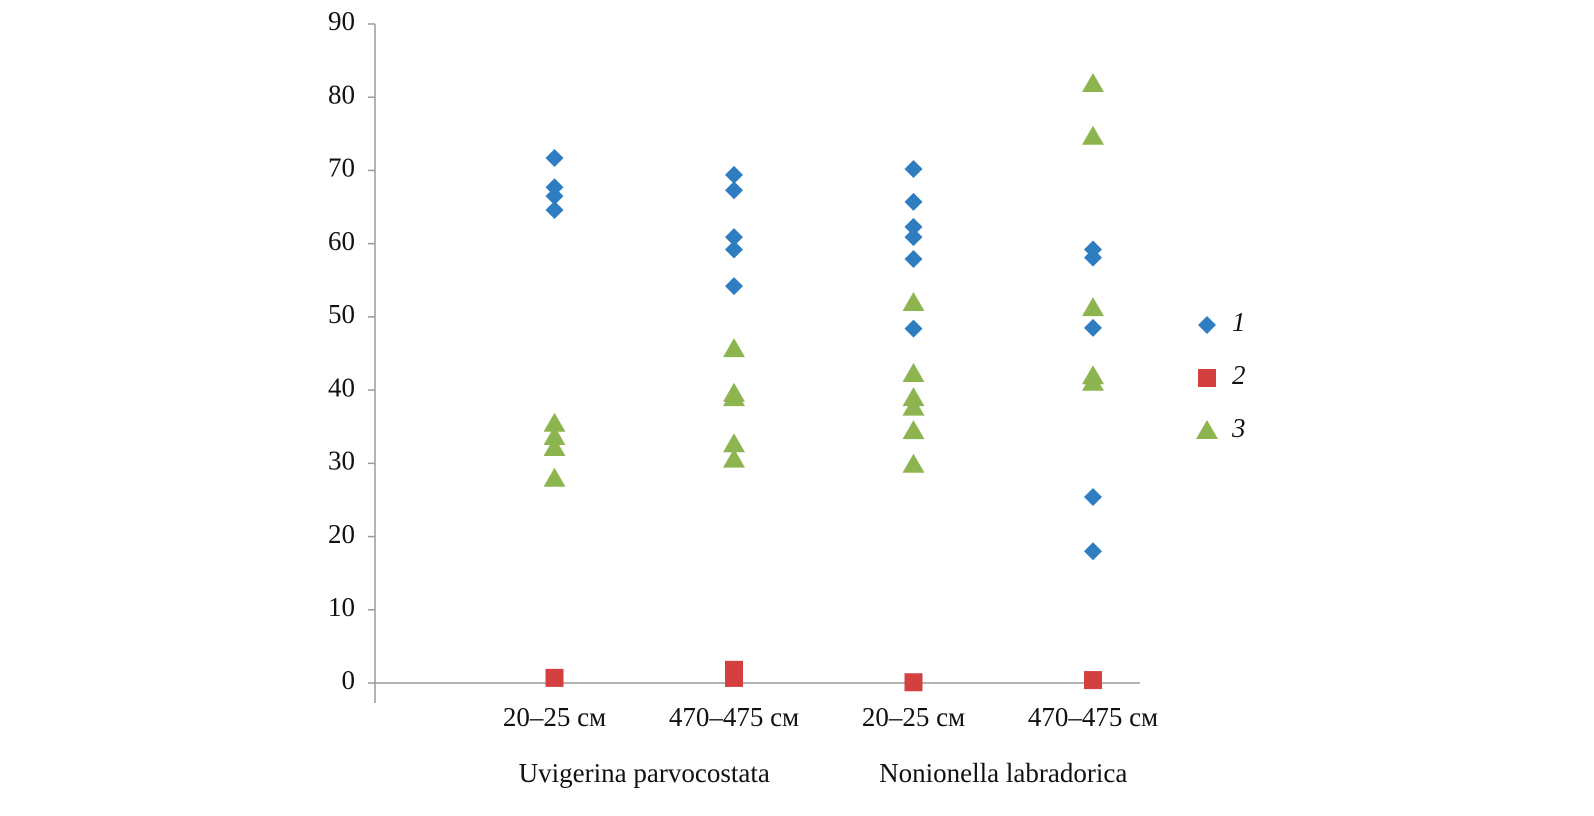  I want to click on legend-label: 3, so click(1238, 428).